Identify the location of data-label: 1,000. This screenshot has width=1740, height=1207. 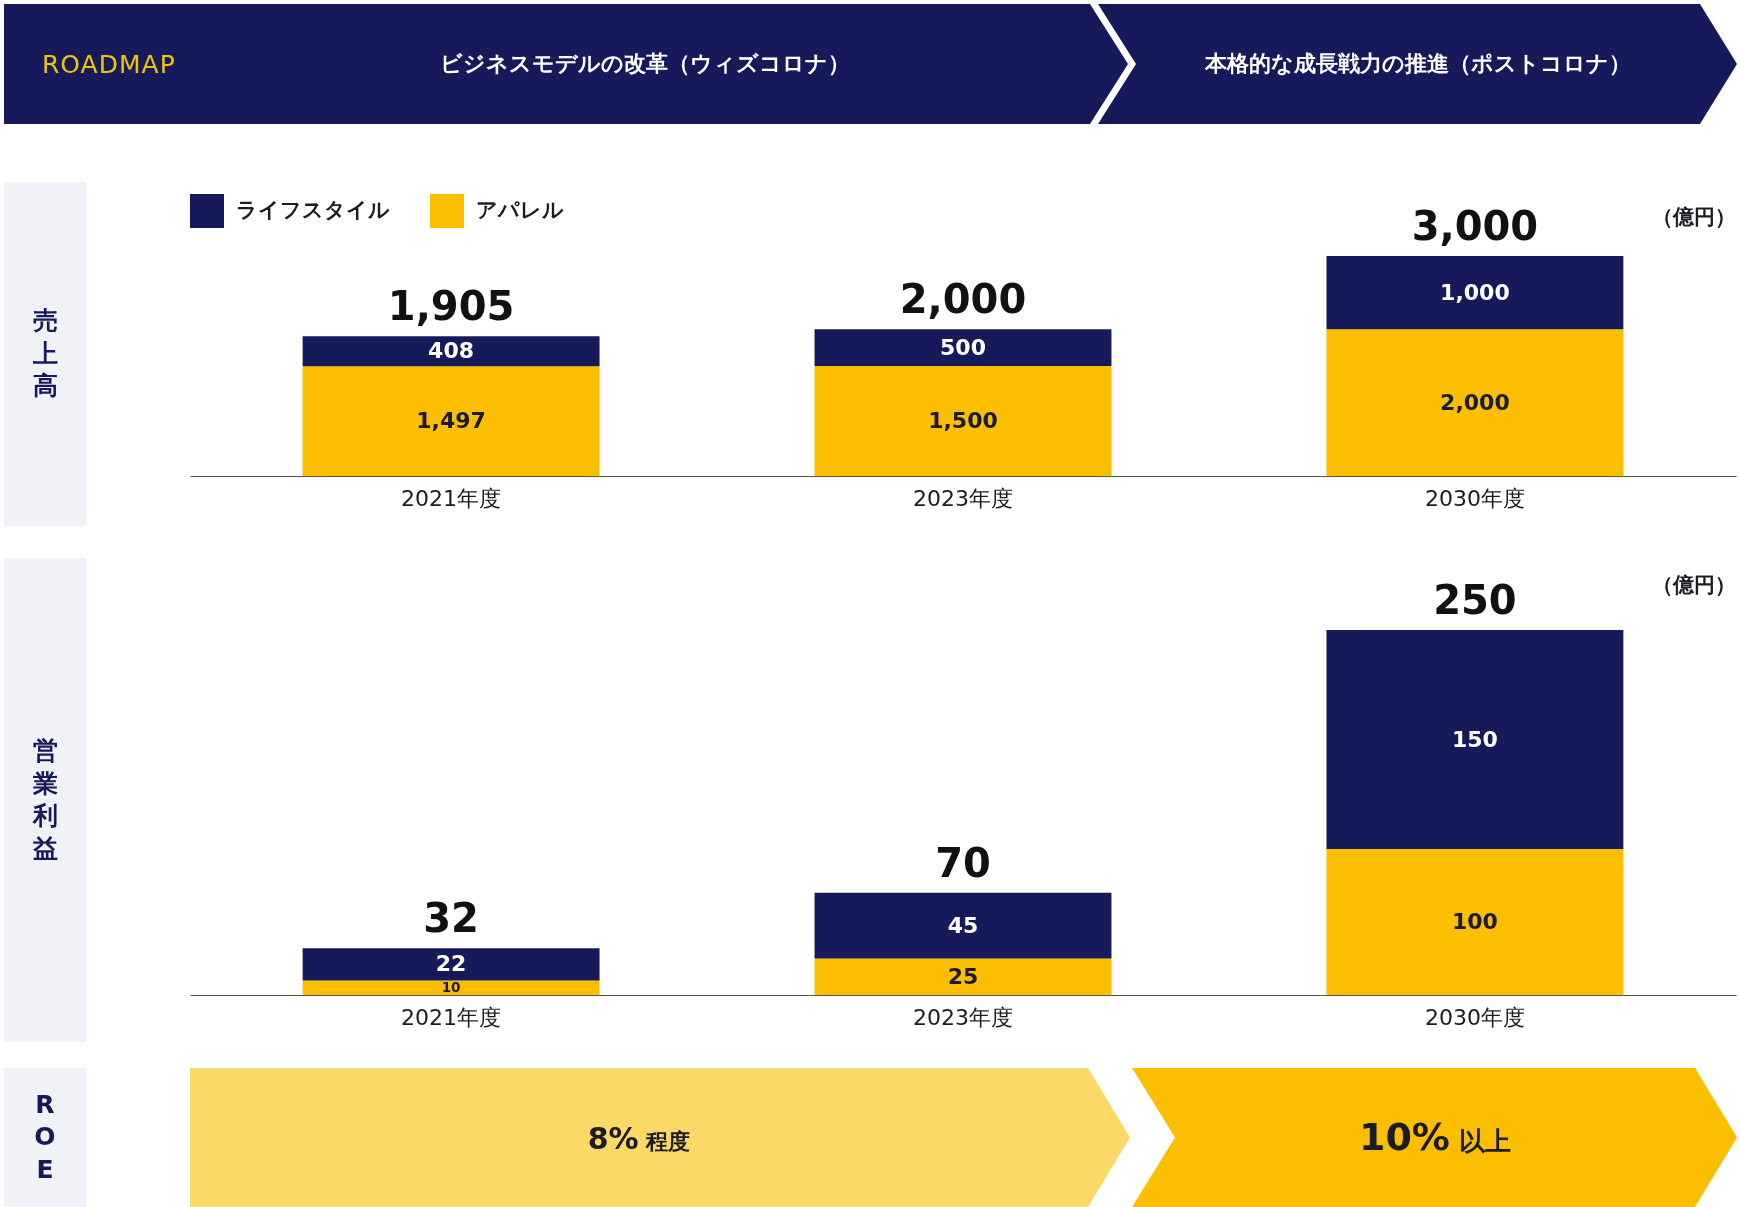
(1475, 292).